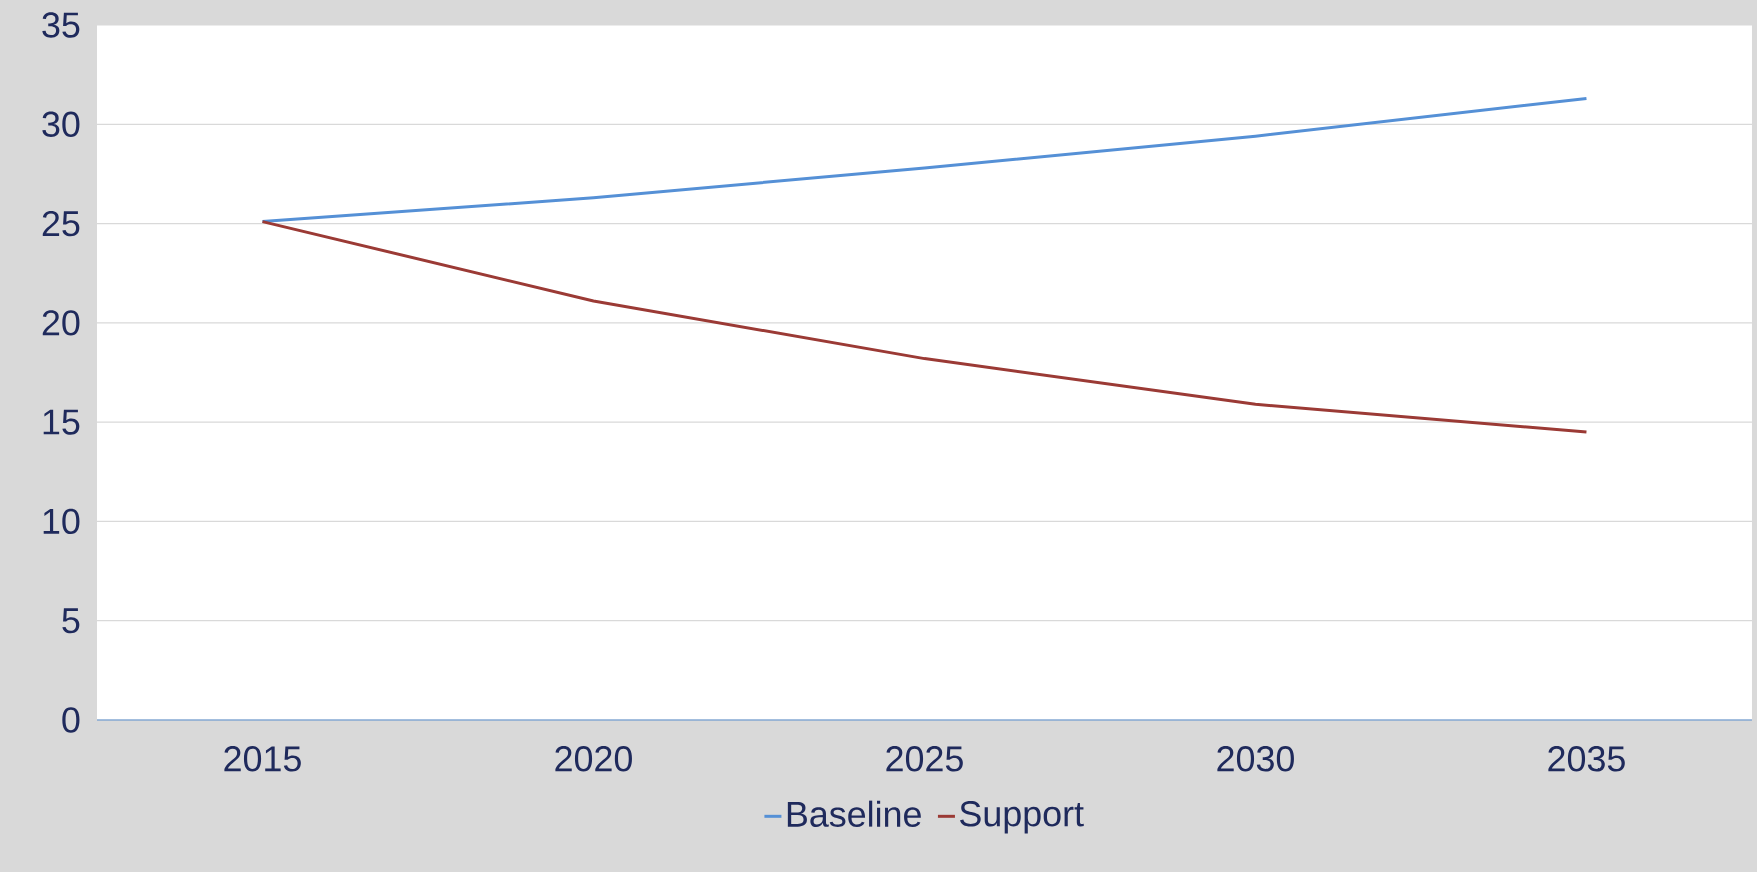  What do you see at coordinates (71, 621) in the screenshot?
I see `y-tick-label: 5` at bounding box center [71, 621].